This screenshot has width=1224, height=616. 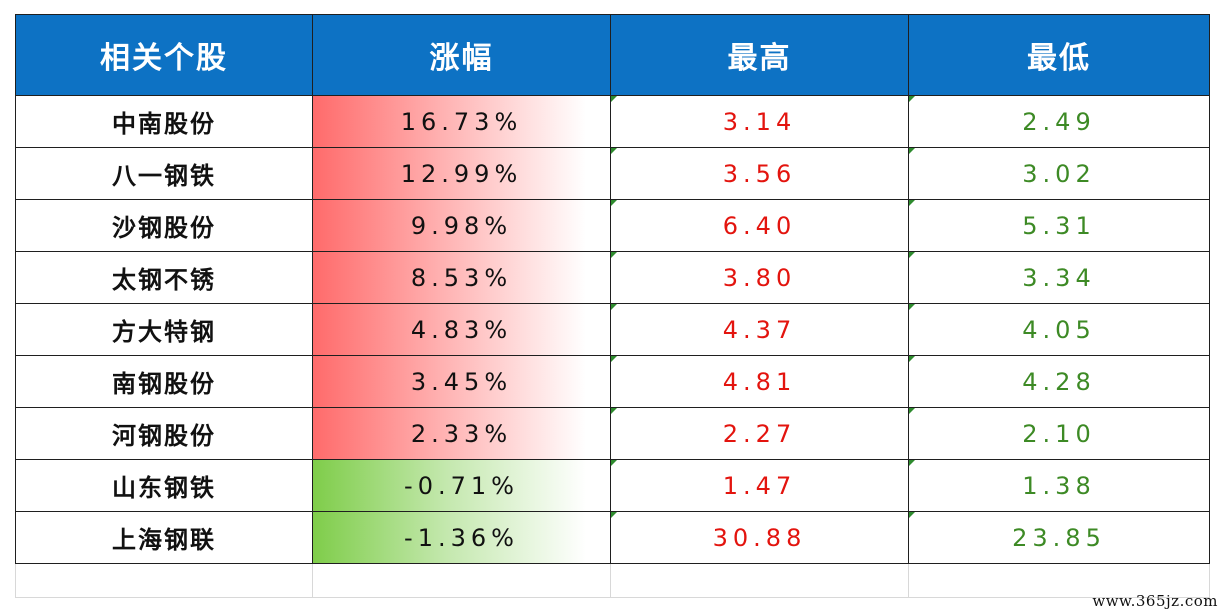 What do you see at coordinates (462, 55) in the screenshot?
I see `header-change: 涨幅` at bounding box center [462, 55].